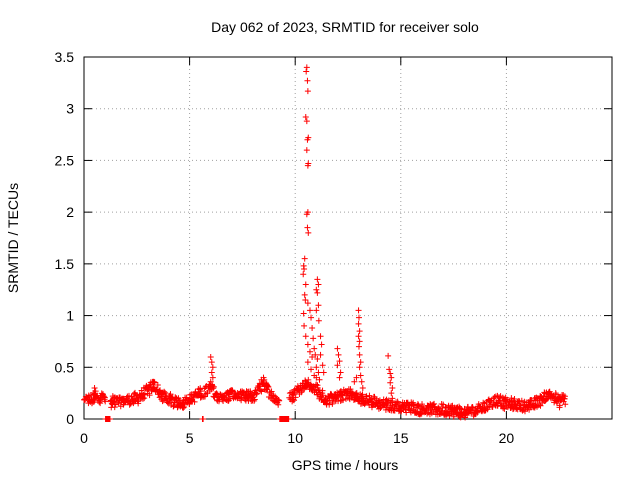  Describe the element at coordinates (65, 367) in the screenshot. I see `y-tick-label: 0.5` at that location.